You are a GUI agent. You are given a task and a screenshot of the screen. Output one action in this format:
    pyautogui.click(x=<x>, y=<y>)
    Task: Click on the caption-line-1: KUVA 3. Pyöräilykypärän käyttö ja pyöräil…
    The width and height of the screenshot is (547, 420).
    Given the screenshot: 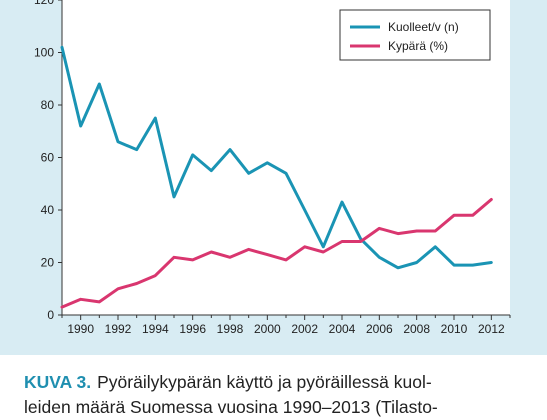 What is the action you would take?
    pyautogui.click(x=284, y=382)
    